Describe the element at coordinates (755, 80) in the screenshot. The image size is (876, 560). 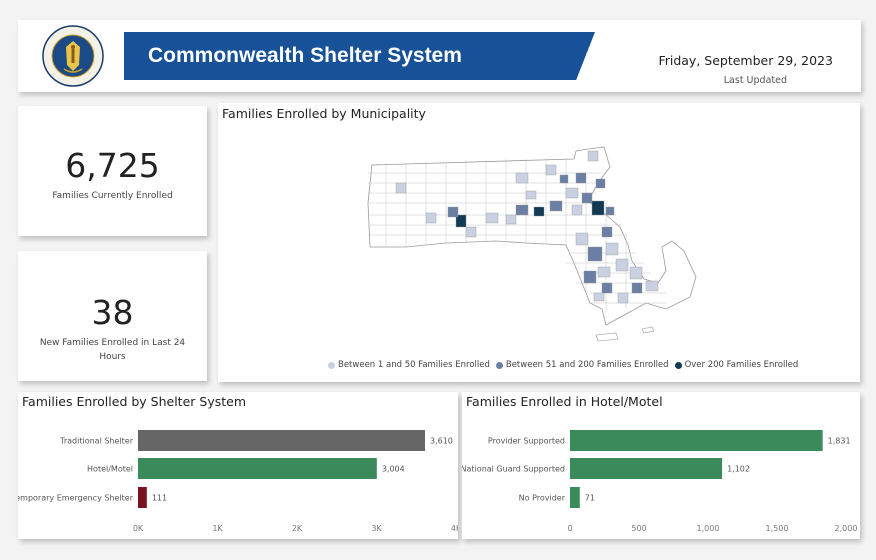
I see `last-updated-label: Last Updated` at that location.